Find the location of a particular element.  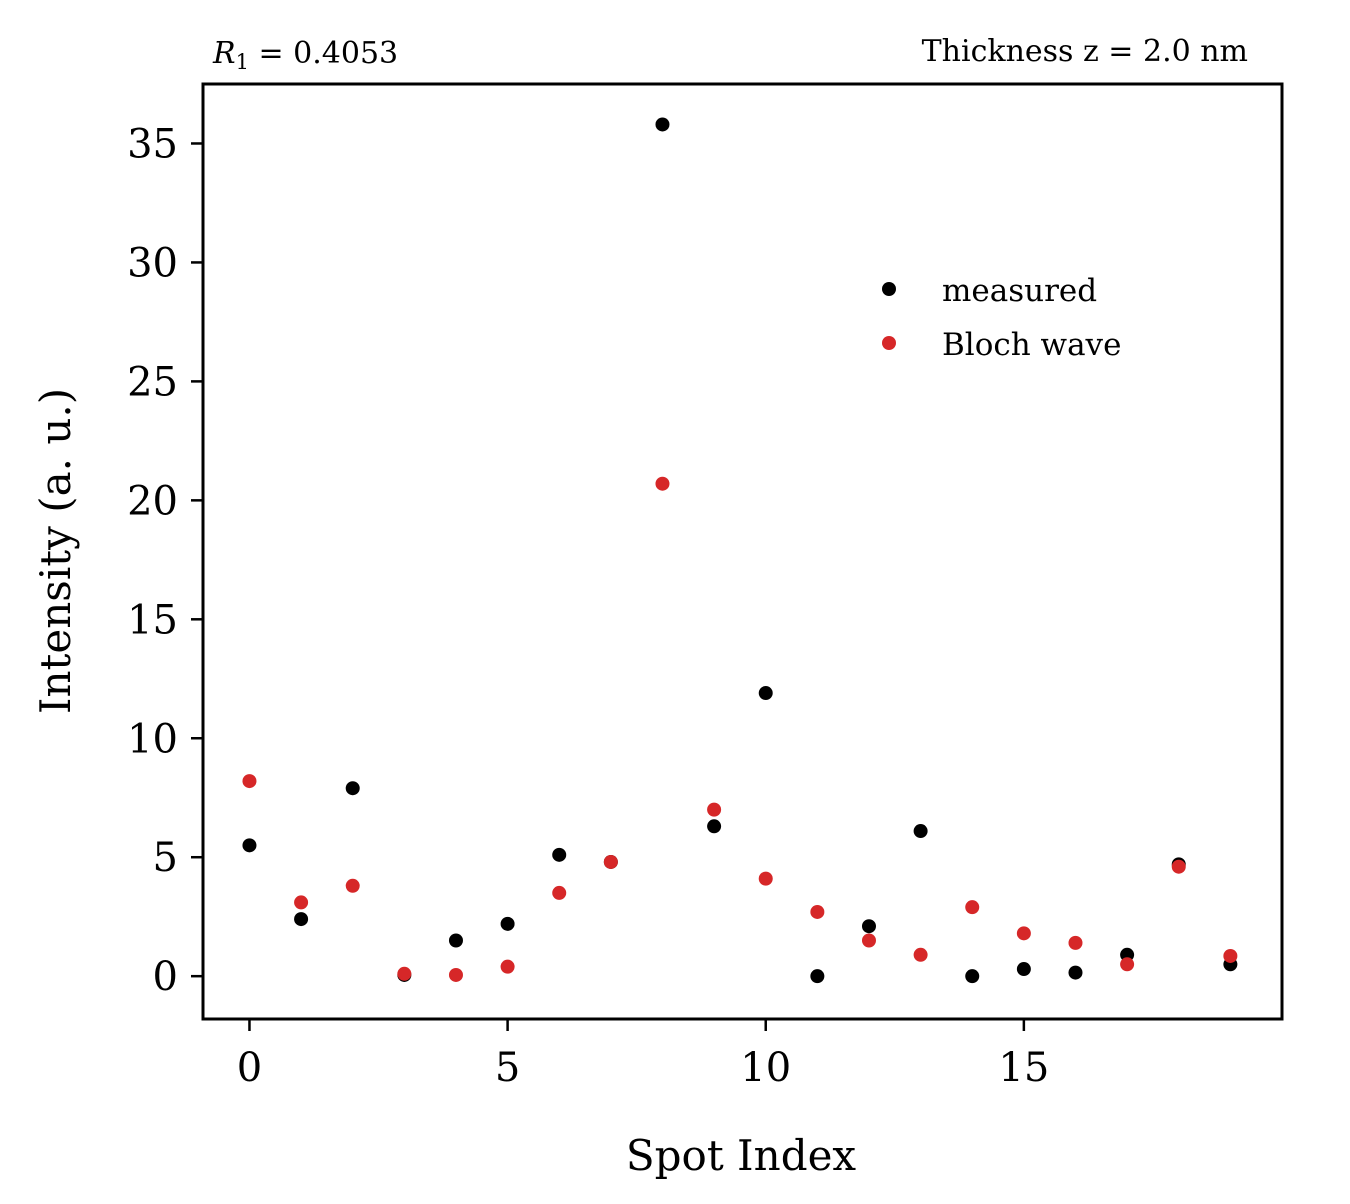

y-tick-label-5: 5 is located at coordinates (165, 858).